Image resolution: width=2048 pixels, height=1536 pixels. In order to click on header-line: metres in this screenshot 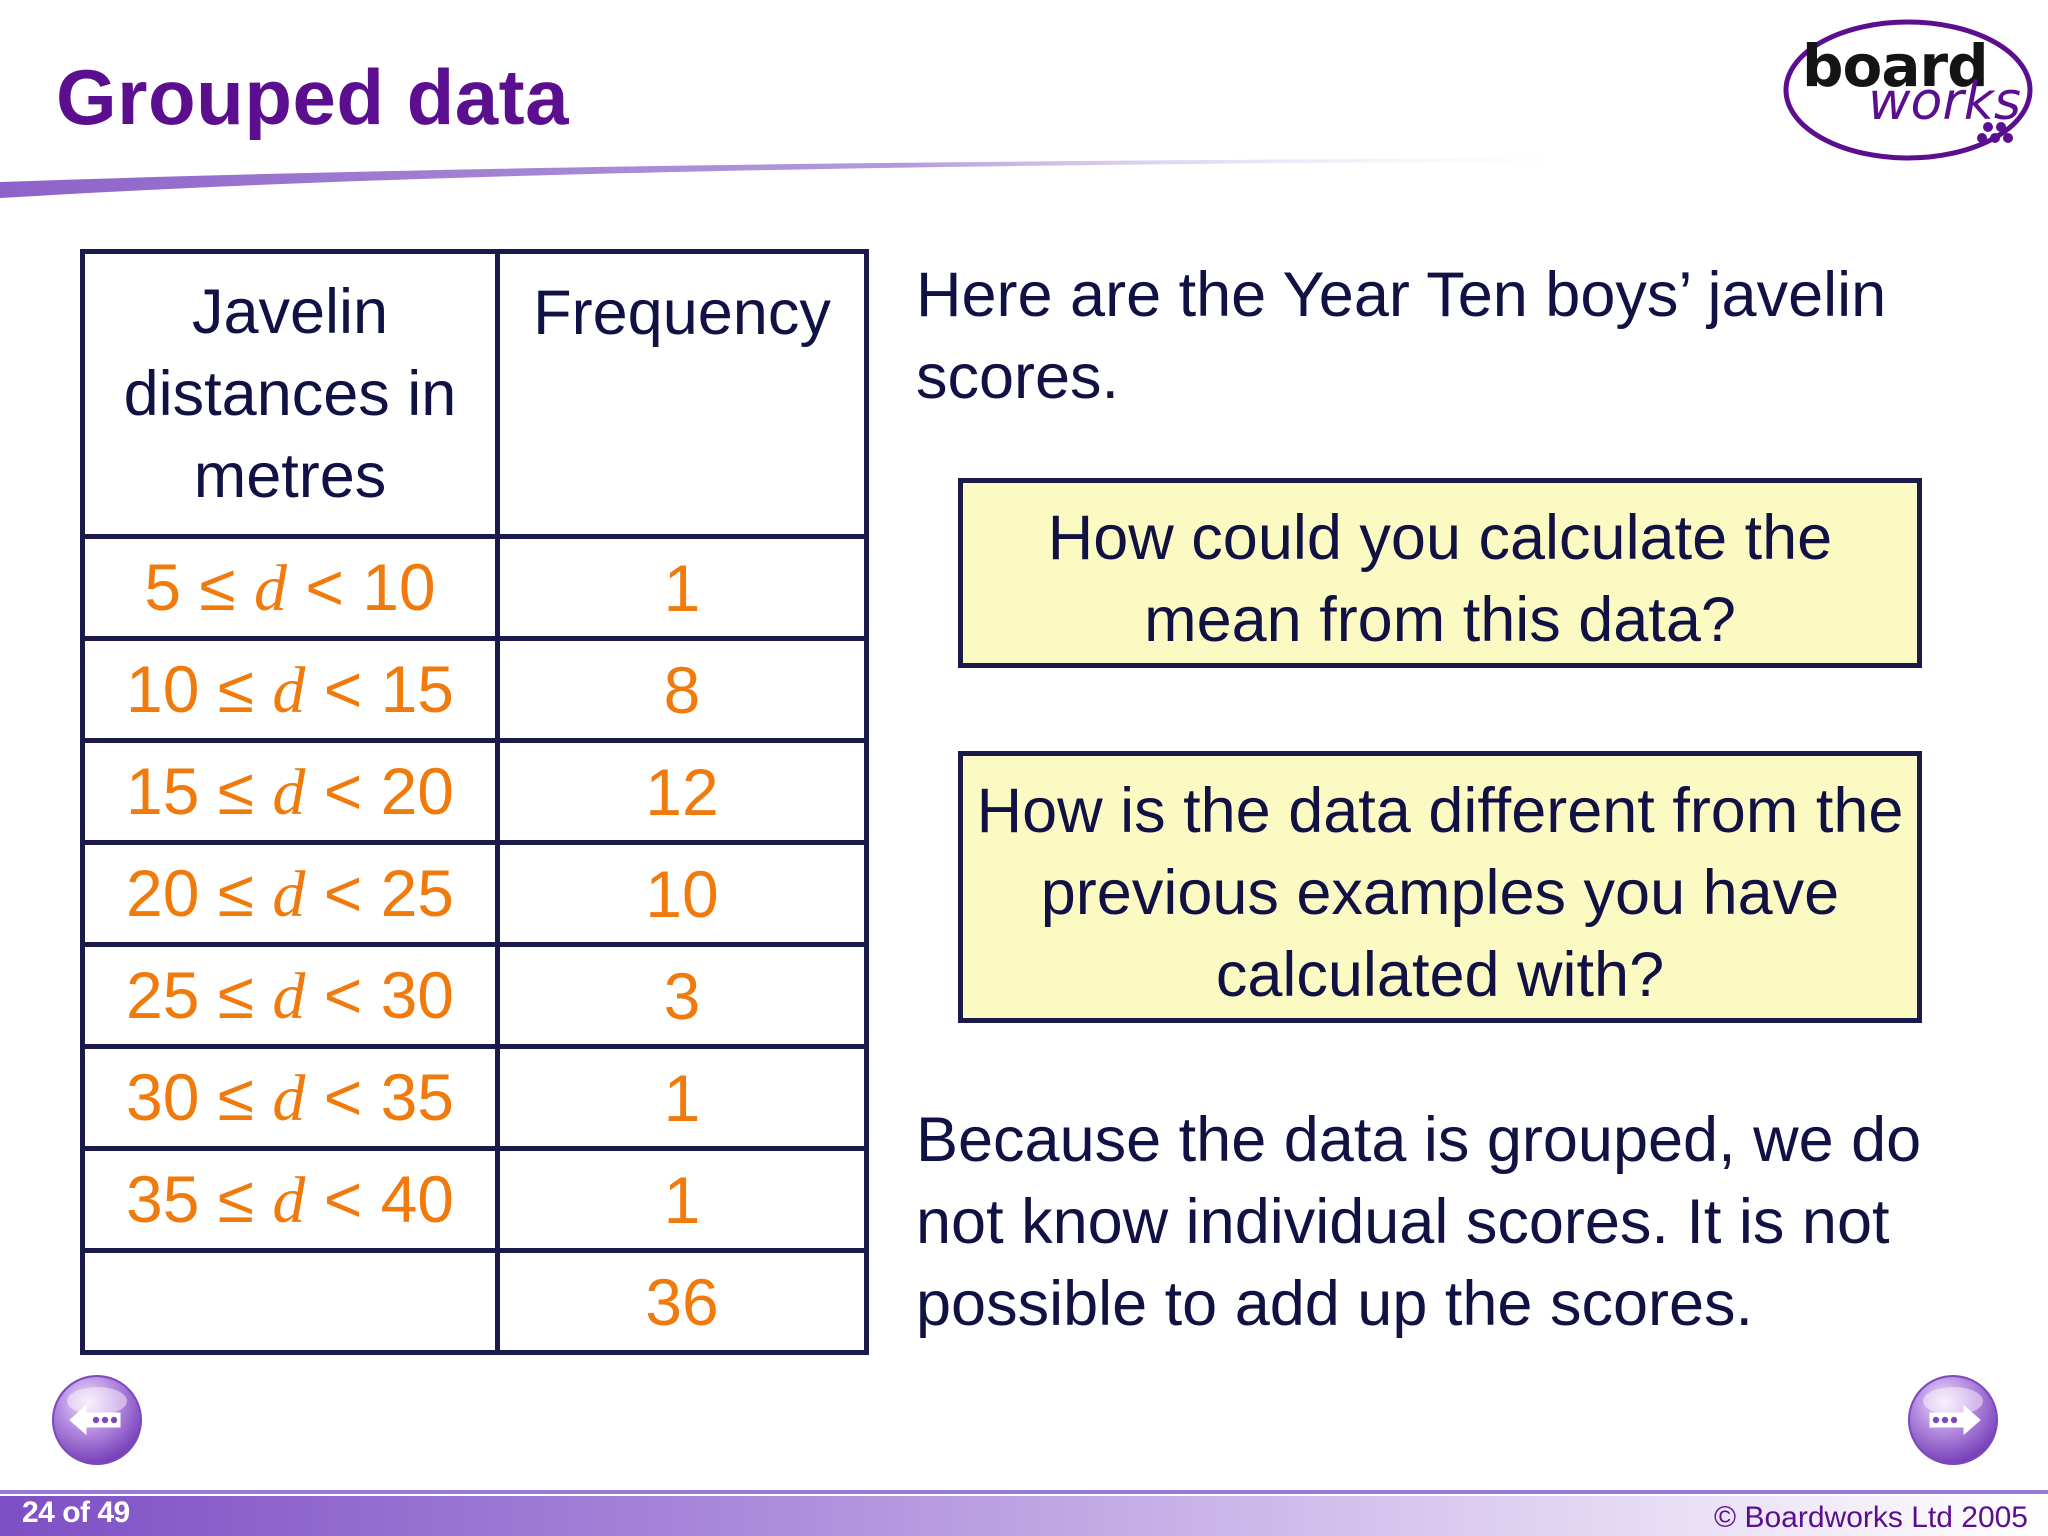, I will do `click(290, 476)`.